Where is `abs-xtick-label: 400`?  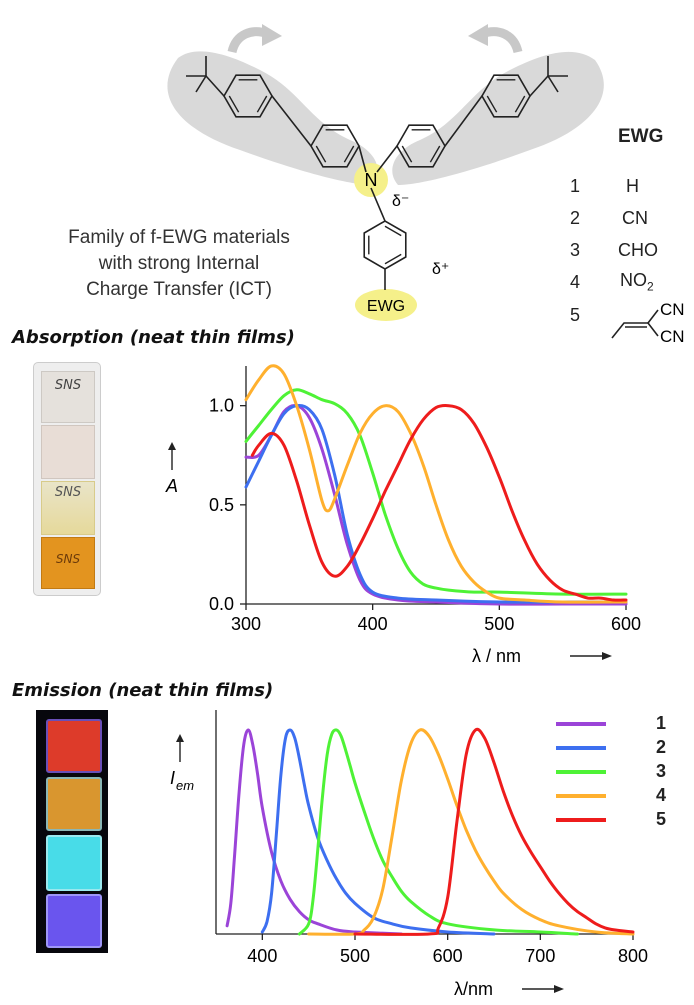 abs-xtick-label: 400 is located at coordinates (373, 624).